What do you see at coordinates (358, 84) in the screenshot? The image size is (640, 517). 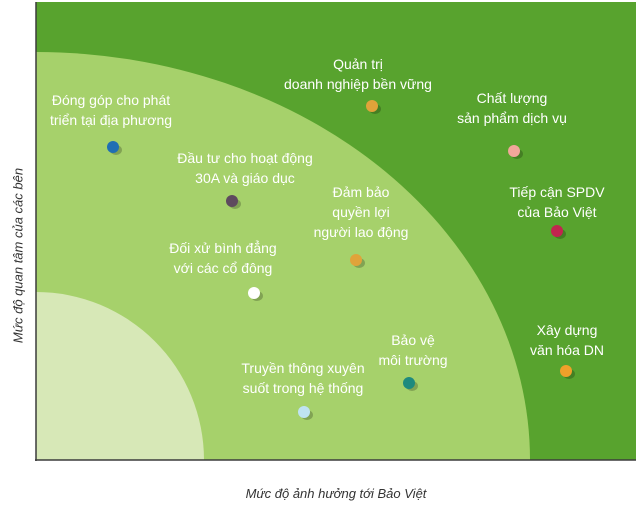 I see `label-line: doanh nghiệp bền vững` at bounding box center [358, 84].